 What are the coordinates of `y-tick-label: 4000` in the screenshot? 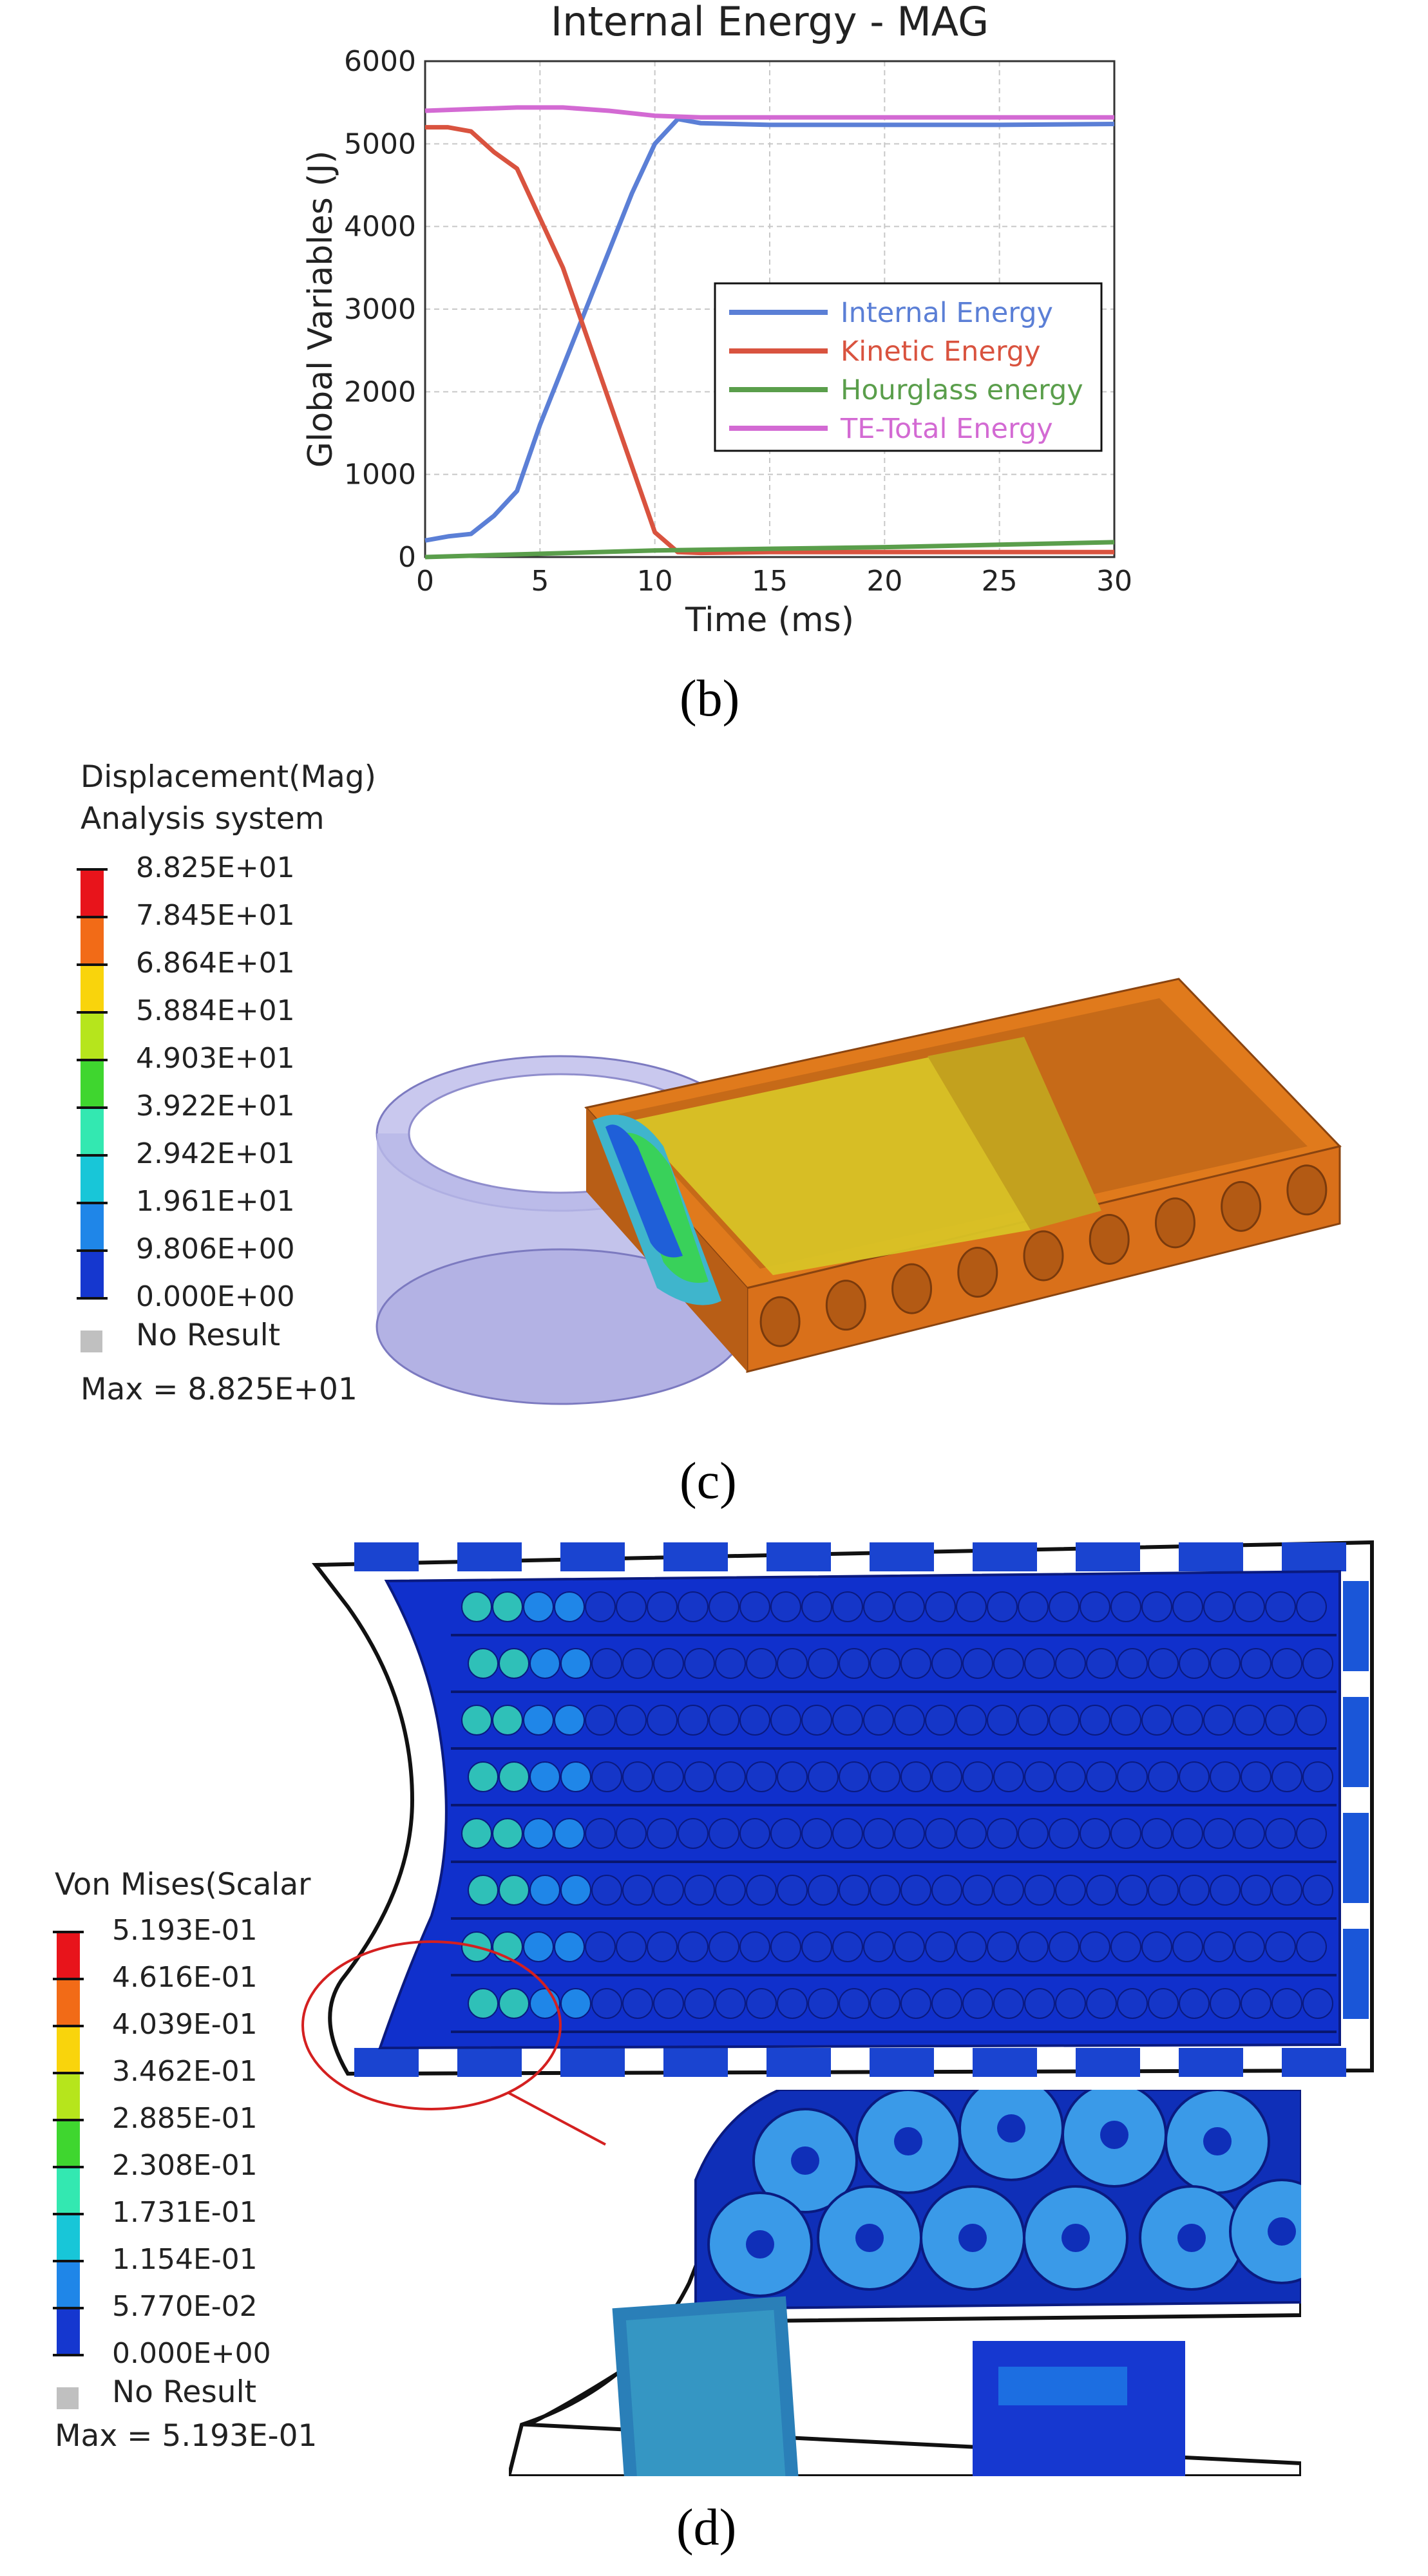 It's located at (380, 227).